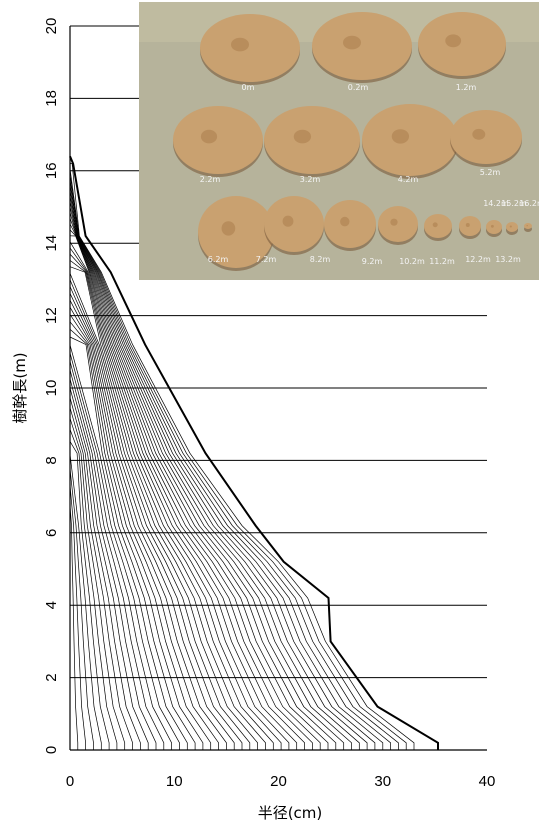  What do you see at coordinates (408, 179) in the screenshot?
I see `disc-label: 4.2m` at bounding box center [408, 179].